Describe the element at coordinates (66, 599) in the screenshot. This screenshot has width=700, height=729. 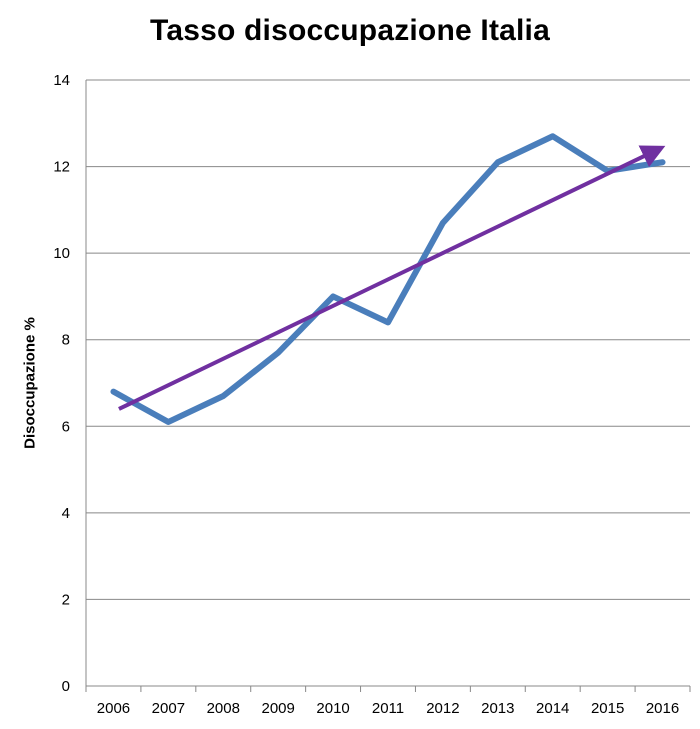
I see `y-tick-label: 2` at that location.